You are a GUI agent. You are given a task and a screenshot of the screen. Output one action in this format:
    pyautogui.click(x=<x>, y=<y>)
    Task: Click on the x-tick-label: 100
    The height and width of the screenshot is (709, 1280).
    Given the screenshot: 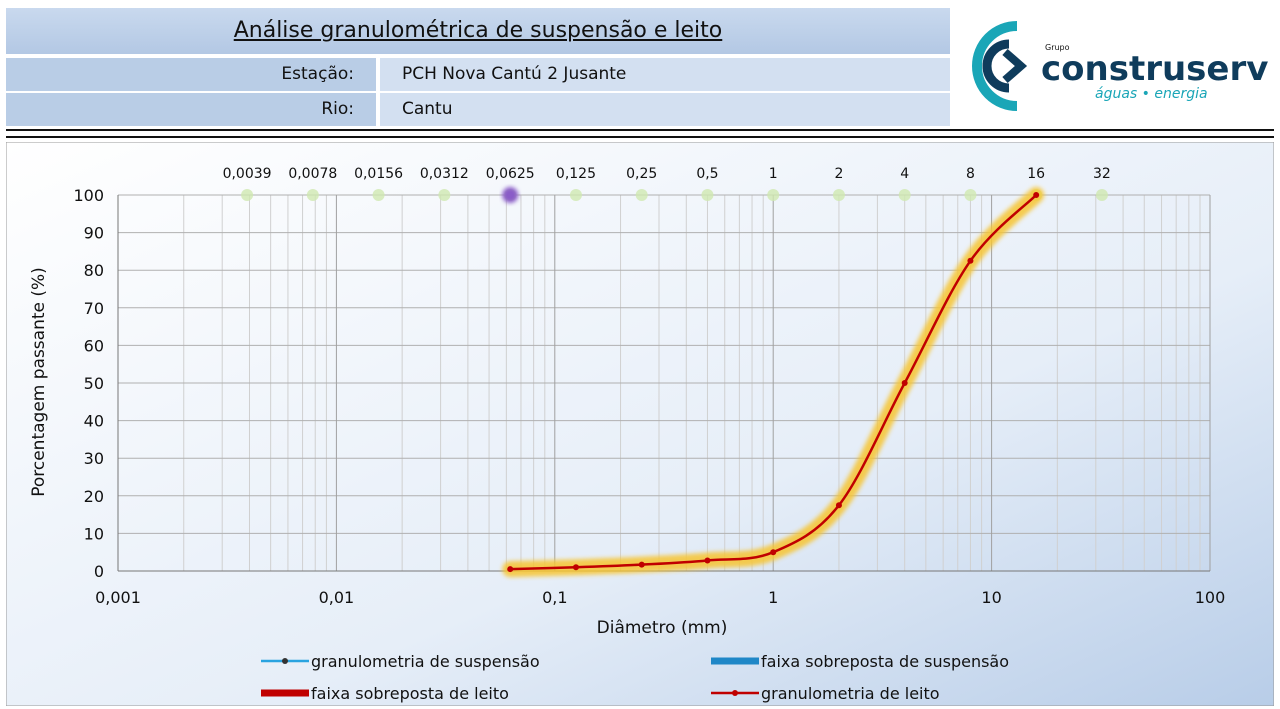 What is the action you would take?
    pyautogui.click(x=1210, y=597)
    